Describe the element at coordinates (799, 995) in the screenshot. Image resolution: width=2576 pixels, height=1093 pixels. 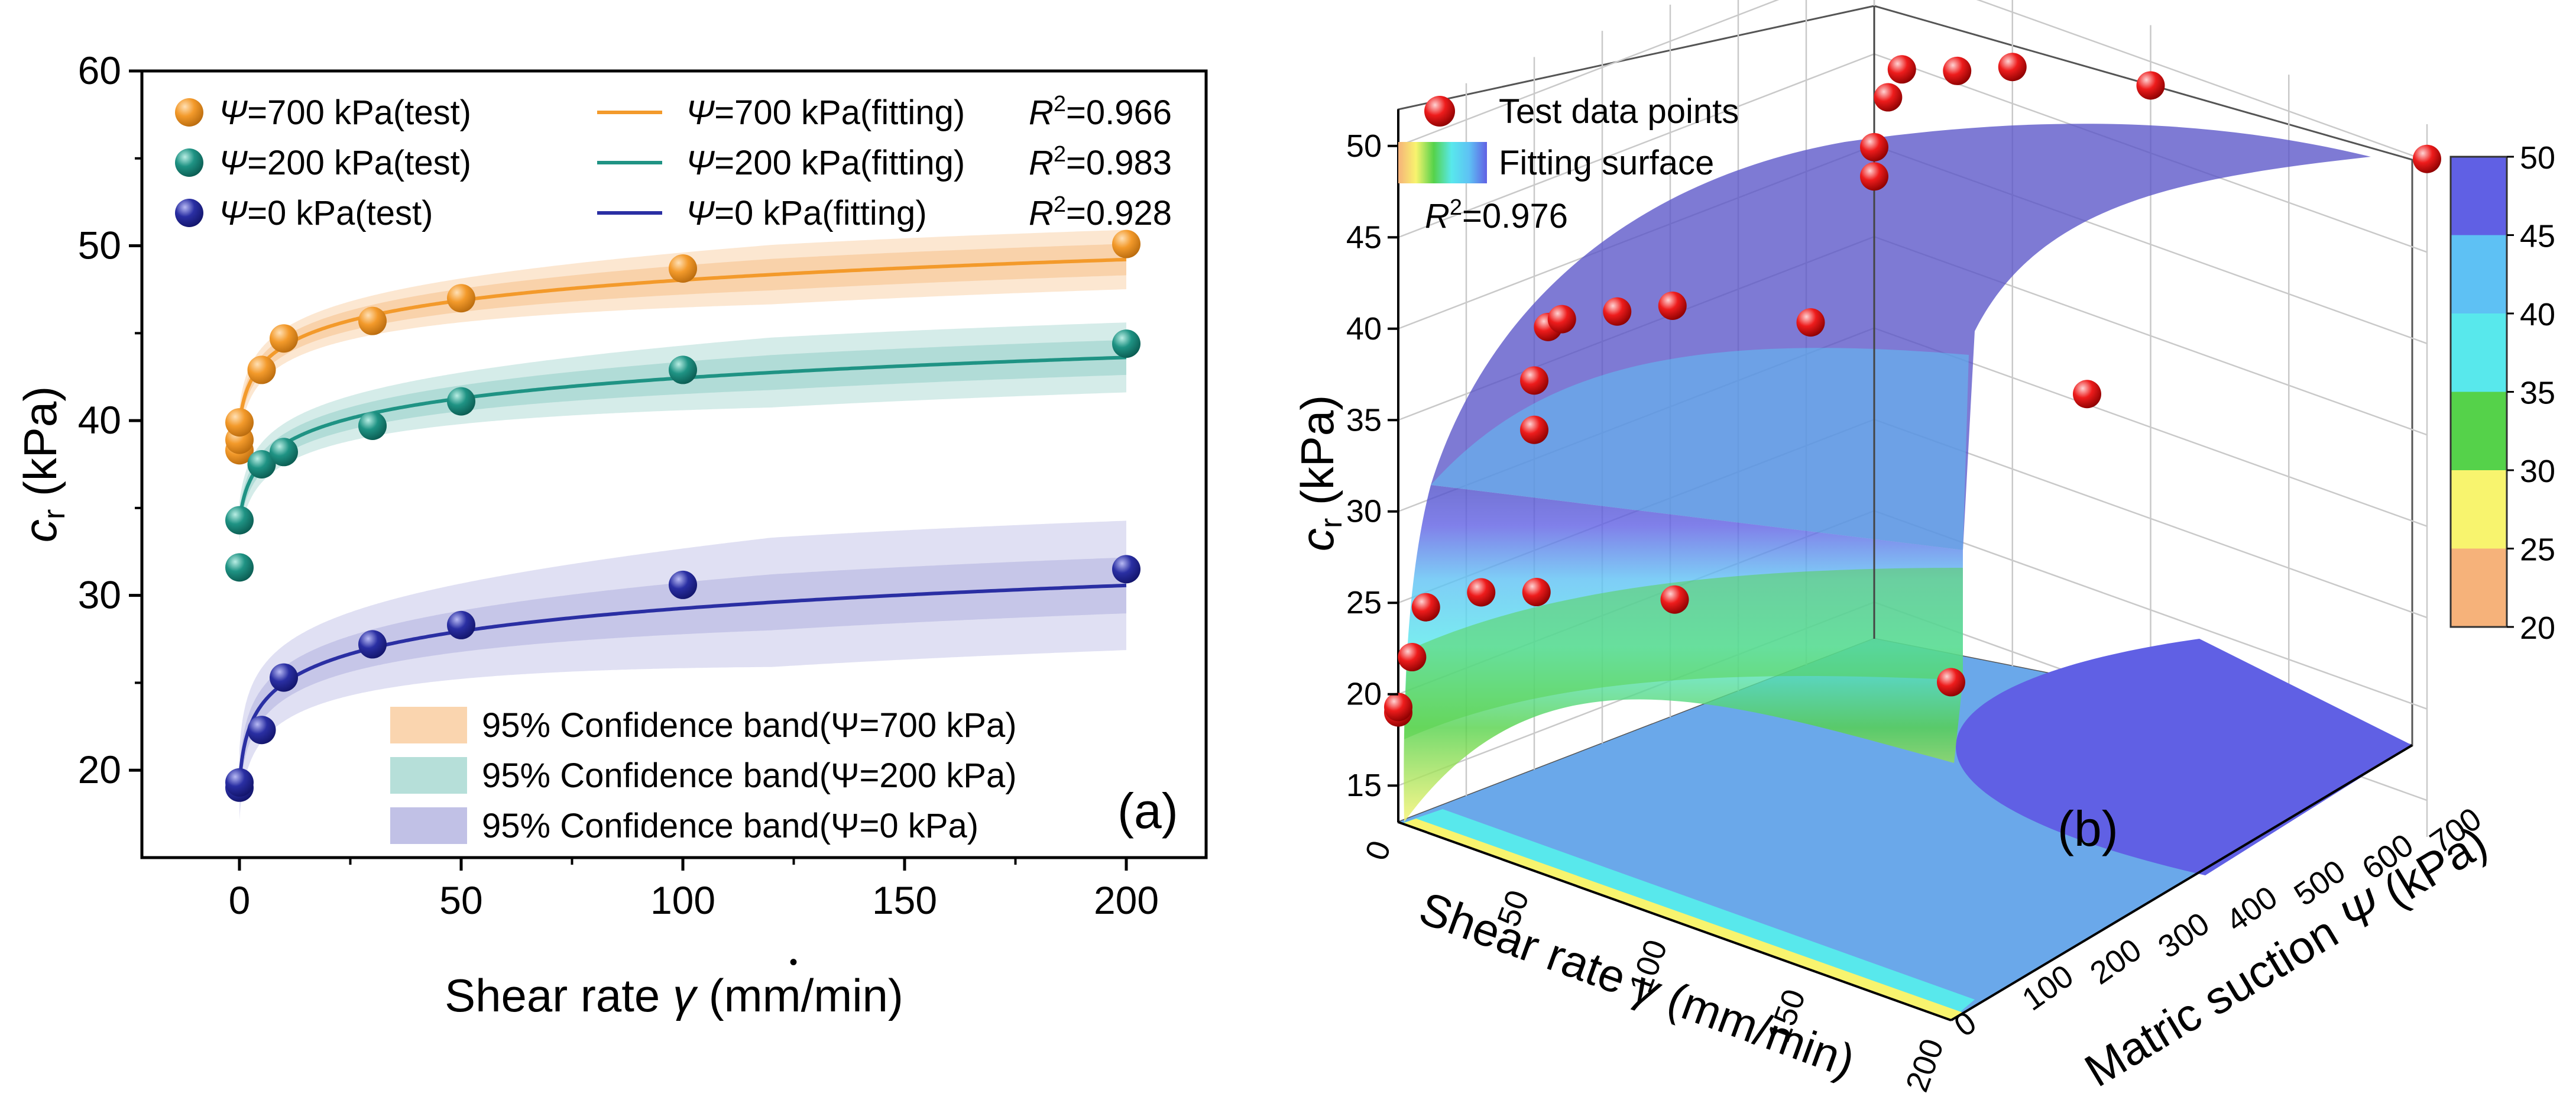
I see `x-axis-title-unit: (mm/min)` at that location.